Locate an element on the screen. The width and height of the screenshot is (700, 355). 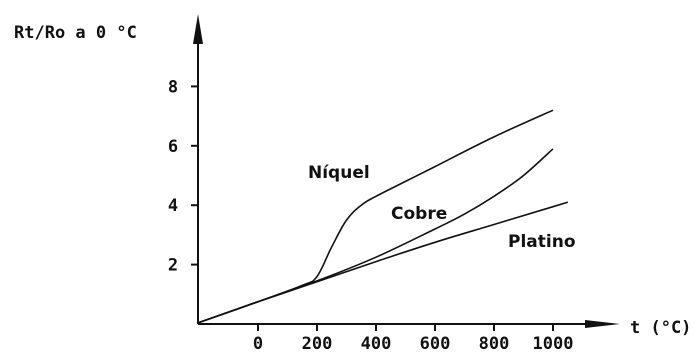
series-label-cobre: Cobre is located at coordinates (419, 214).